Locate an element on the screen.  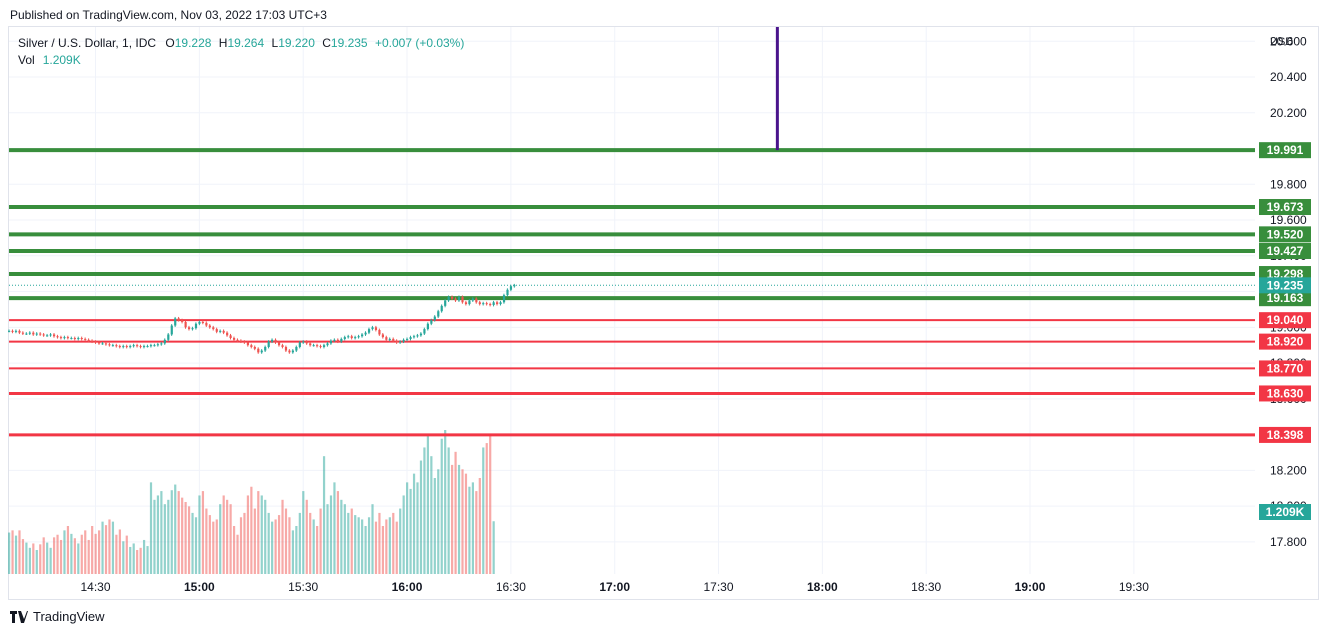
price-tick-label: 18.200 is located at coordinates (1288, 470).